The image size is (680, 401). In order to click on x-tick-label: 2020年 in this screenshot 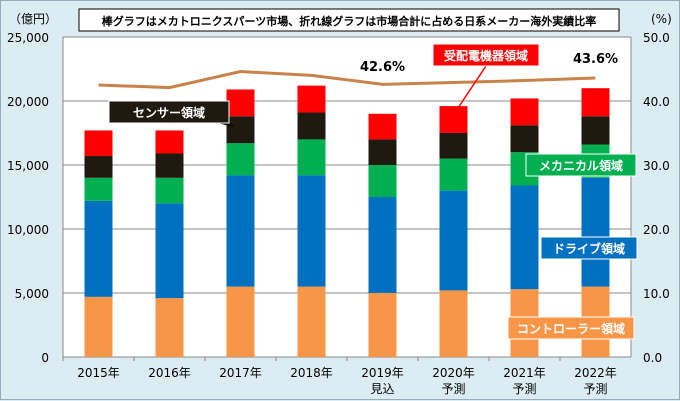, I will do `click(453, 373)`.